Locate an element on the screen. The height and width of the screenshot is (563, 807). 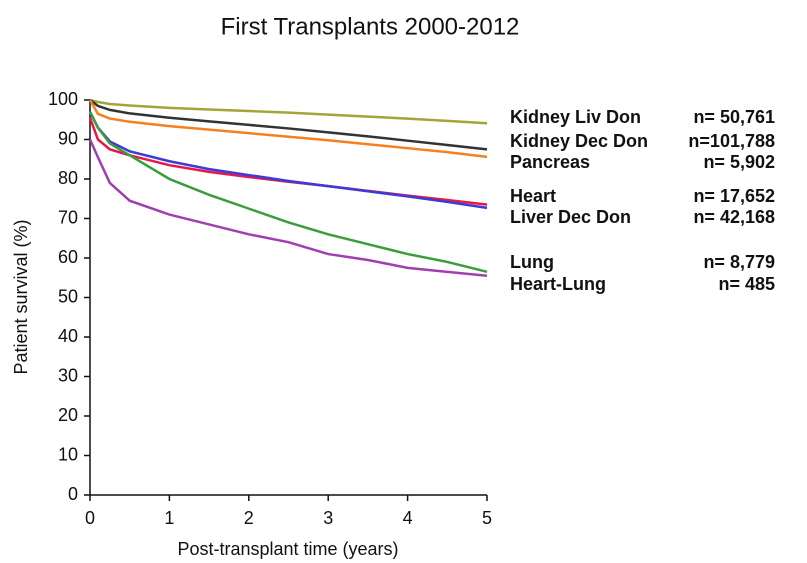
legend-count: n=101,788 is located at coordinates (731, 141).